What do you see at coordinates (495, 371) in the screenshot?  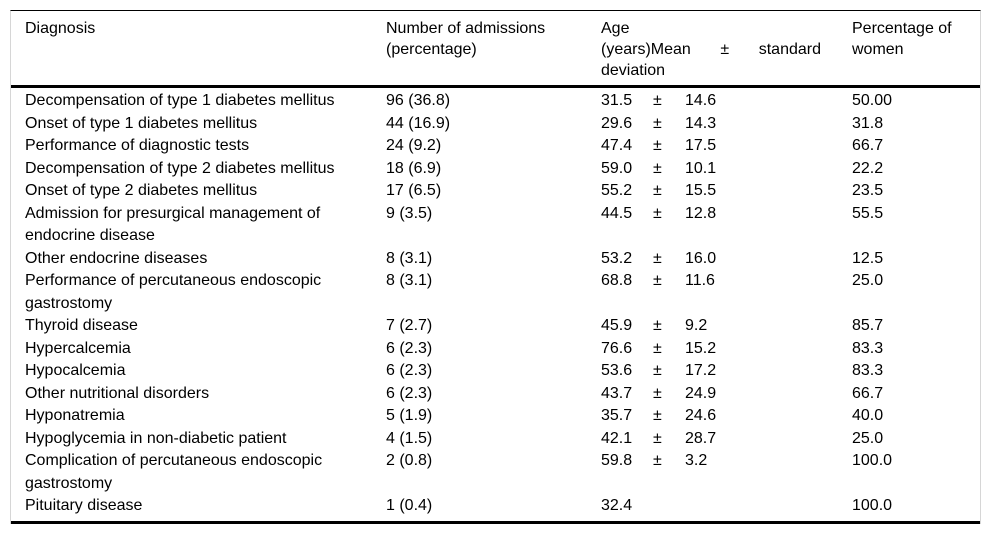 I see `table-row: Hypocalcemia 6 (2.3) 53.6 ± 17.2 83.3` at bounding box center [495, 371].